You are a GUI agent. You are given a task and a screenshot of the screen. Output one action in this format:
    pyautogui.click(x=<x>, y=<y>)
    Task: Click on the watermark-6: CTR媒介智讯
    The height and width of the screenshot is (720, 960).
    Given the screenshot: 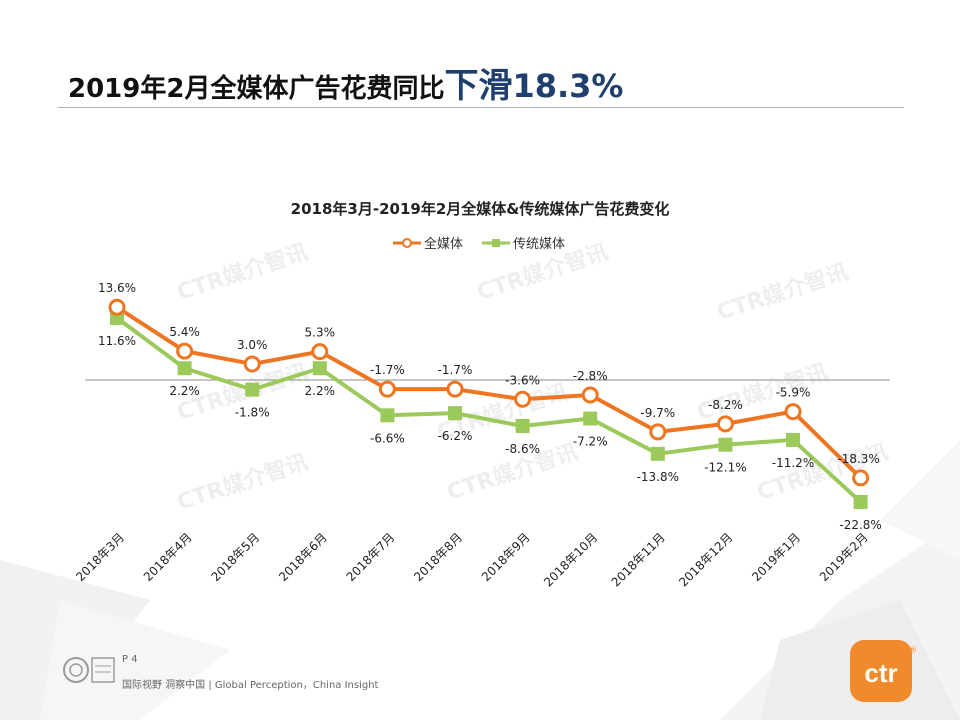 What is the action you would take?
    pyautogui.click(x=242, y=482)
    